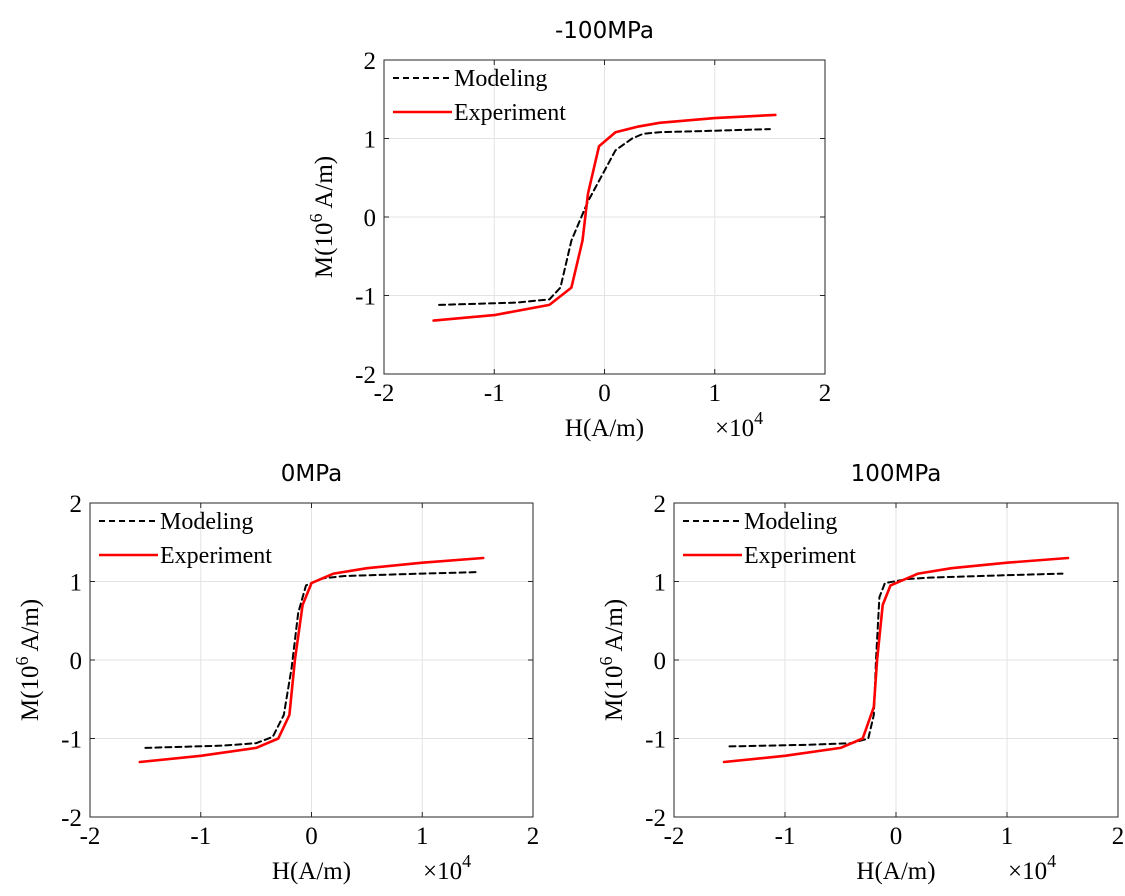 The height and width of the screenshot is (896, 1125). Describe the element at coordinates (896, 474) in the screenshot. I see `chart-title: 100MPa` at that location.